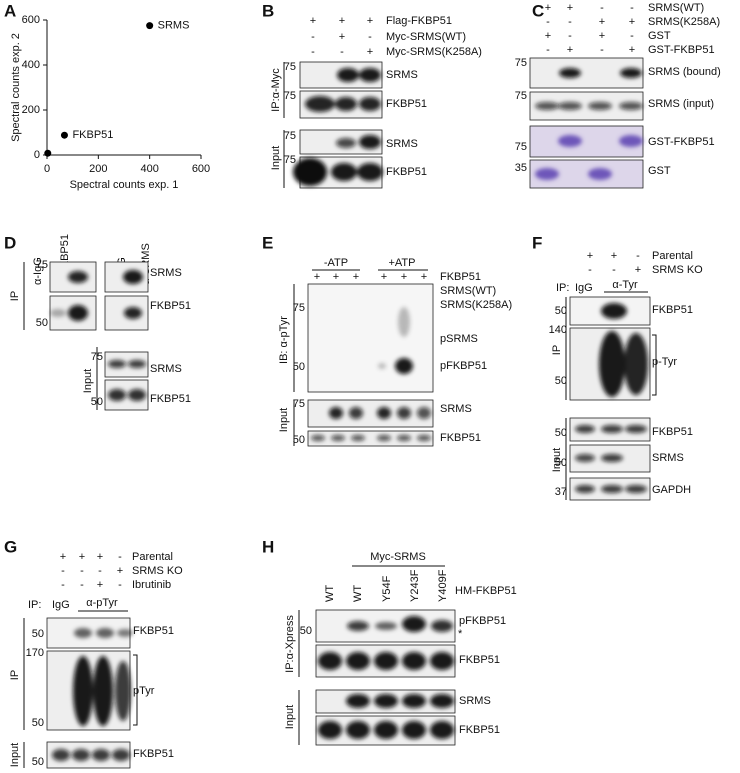 Image resolution: width=740 pixels, height=773 pixels. I want to click on y-tick-label: 200, so click(31, 110).